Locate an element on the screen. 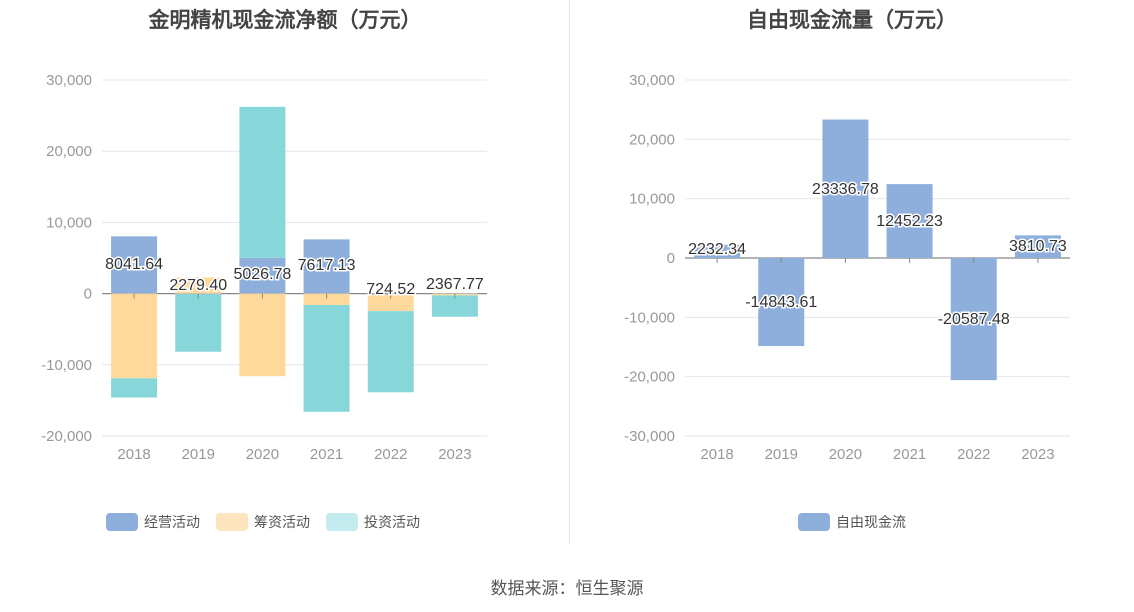  left-bar-筹资活动-2022 is located at coordinates (390, 303).